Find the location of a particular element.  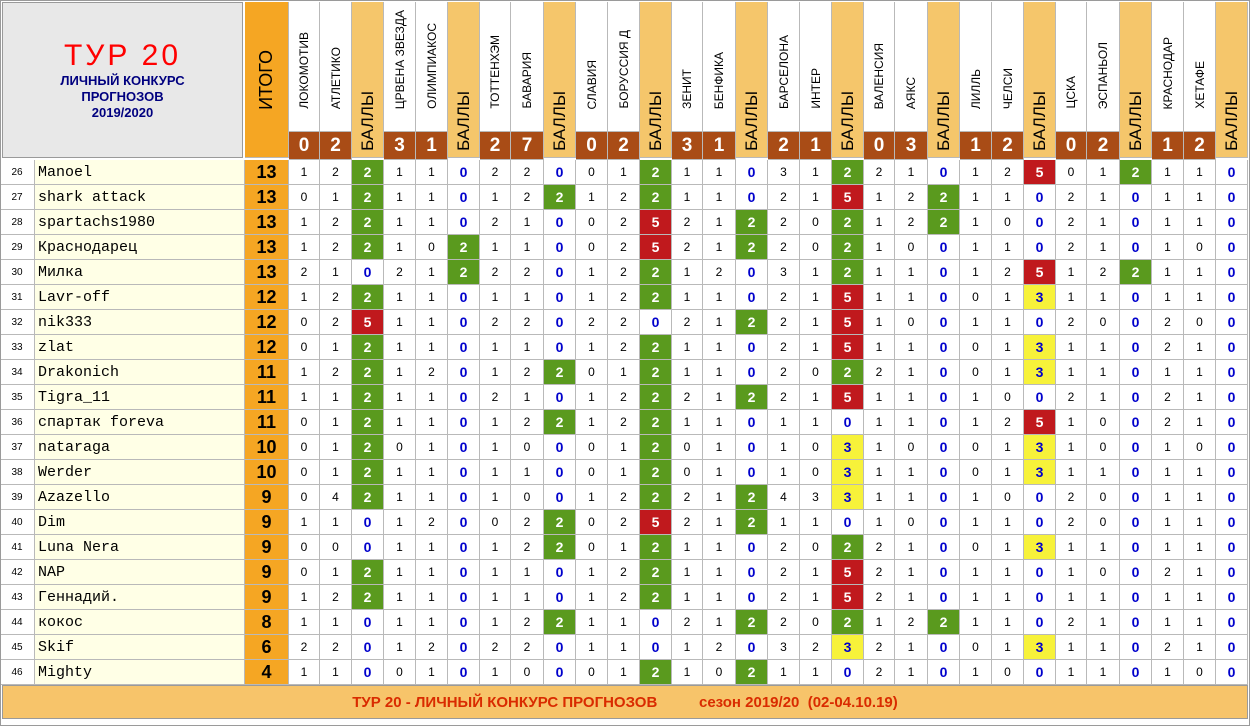

away-goals: 1 is located at coordinates (719, 146).